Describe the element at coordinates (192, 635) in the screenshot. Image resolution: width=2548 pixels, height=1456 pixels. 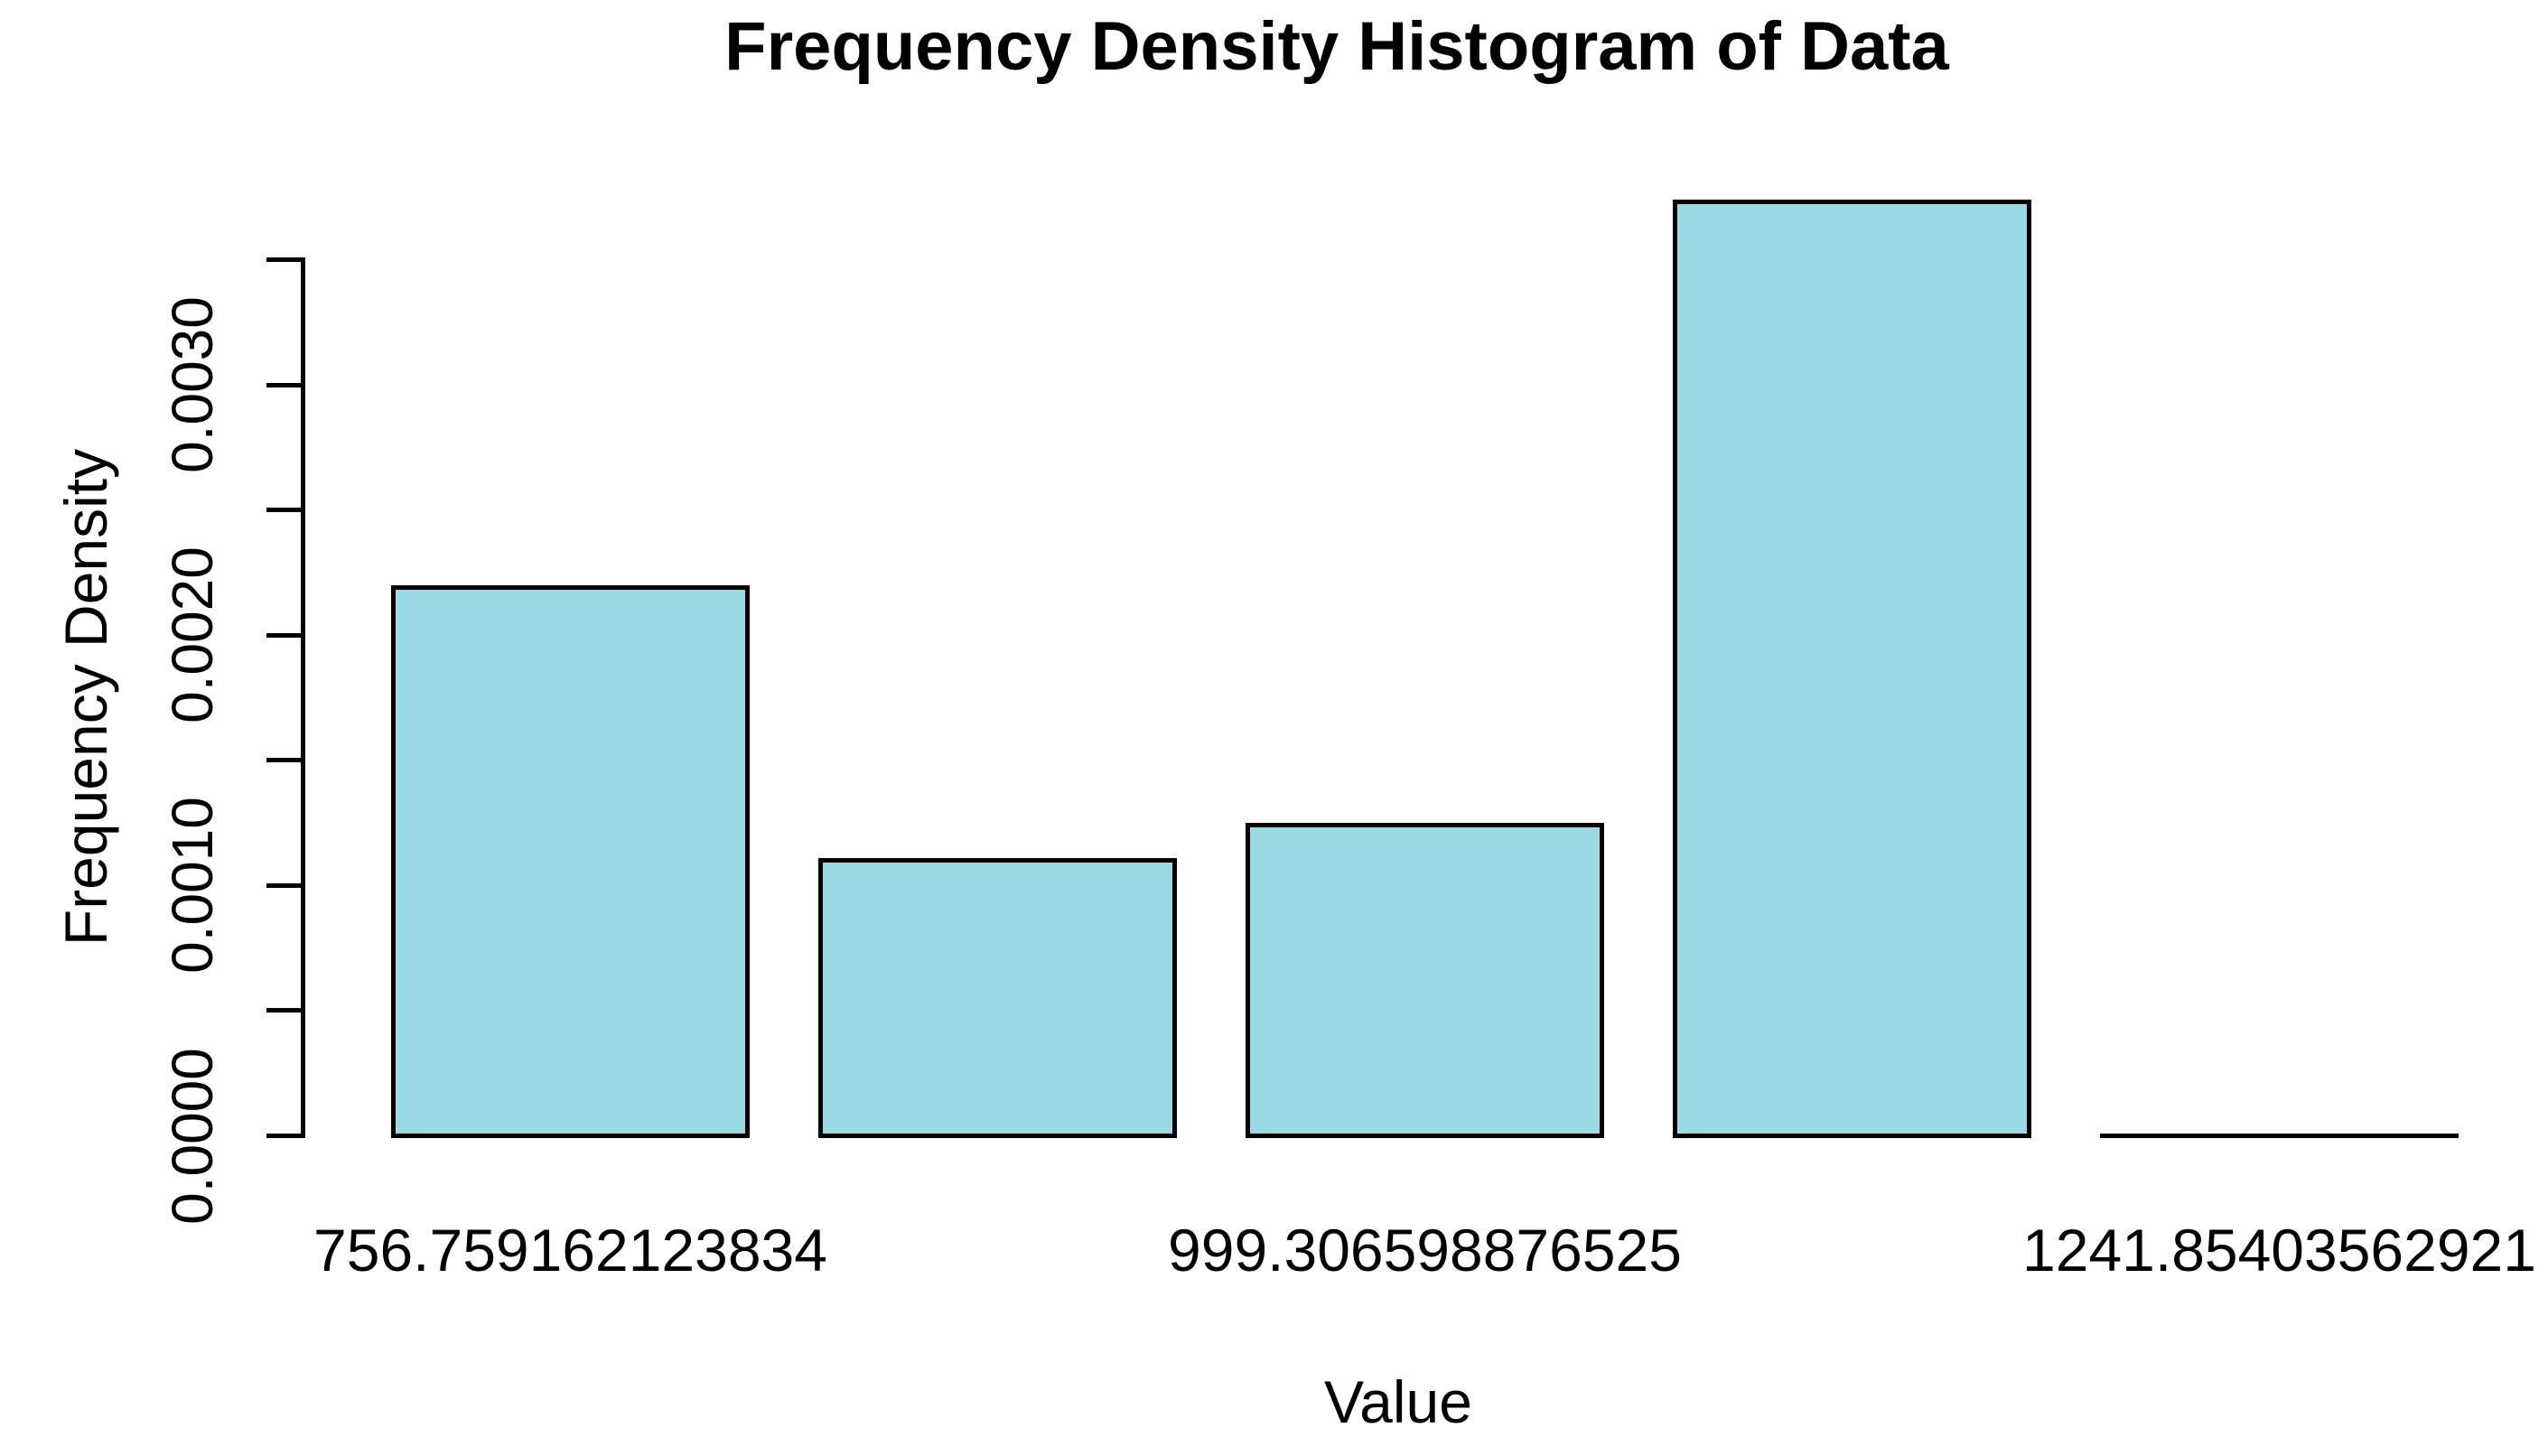
I see `y-tick-label: 0.0020` at that location.